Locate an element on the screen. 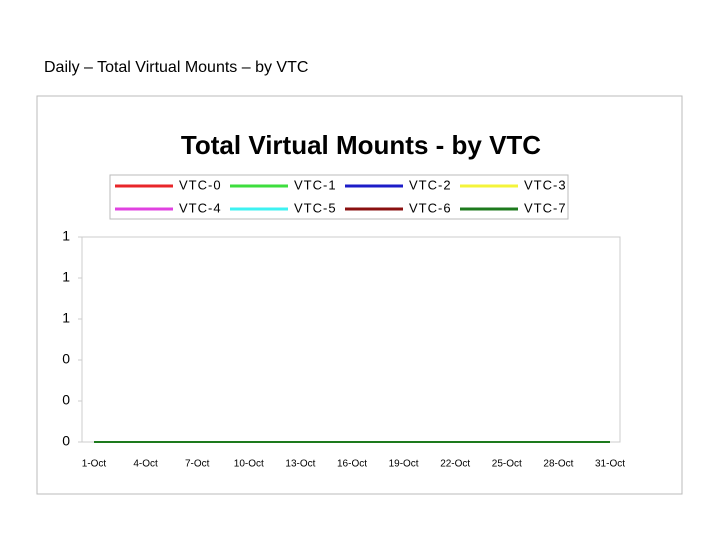  x-tick-label: 22-Oct is located at coordinates (455, 464).